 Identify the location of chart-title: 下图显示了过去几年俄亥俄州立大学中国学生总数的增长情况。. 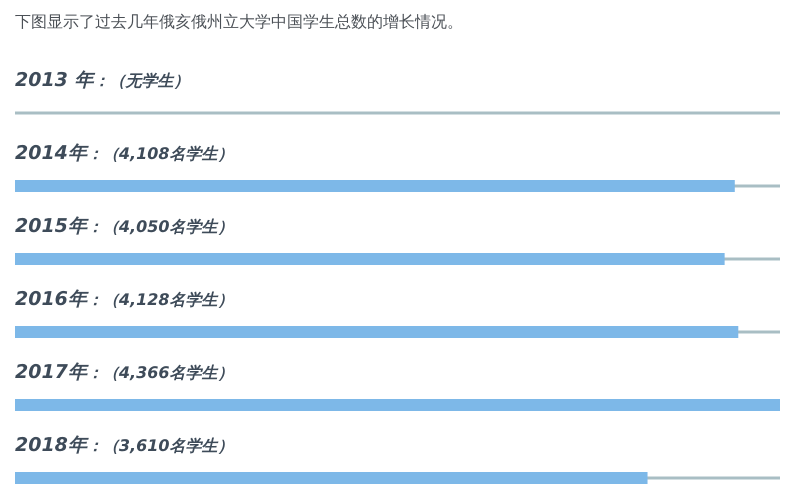
(239, 22).